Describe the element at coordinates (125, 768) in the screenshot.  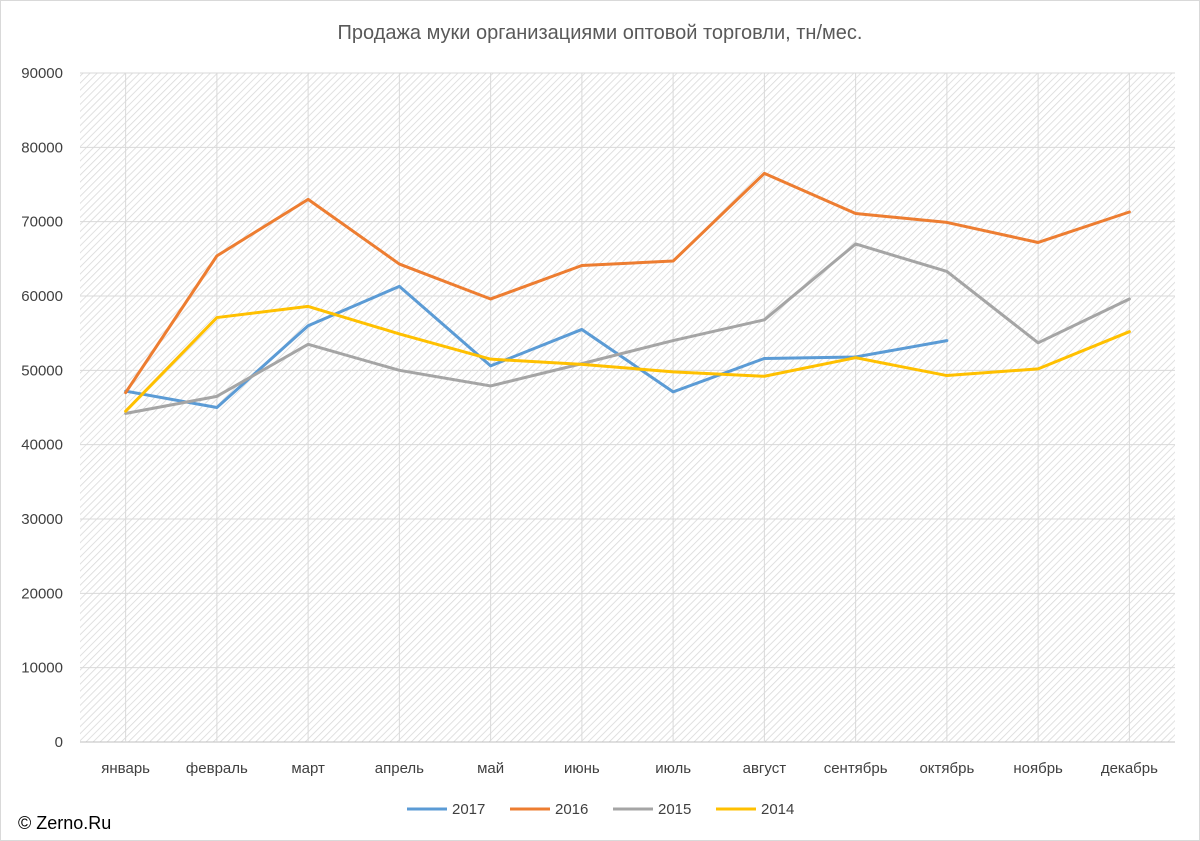
I see `x-tick-label: январь` at that location.